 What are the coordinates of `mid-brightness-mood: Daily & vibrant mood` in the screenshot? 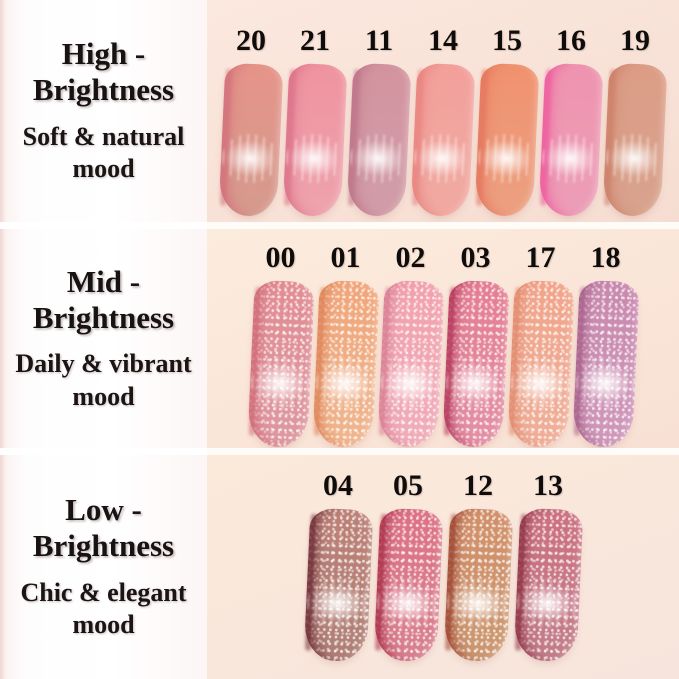 It's located at (103, 380).